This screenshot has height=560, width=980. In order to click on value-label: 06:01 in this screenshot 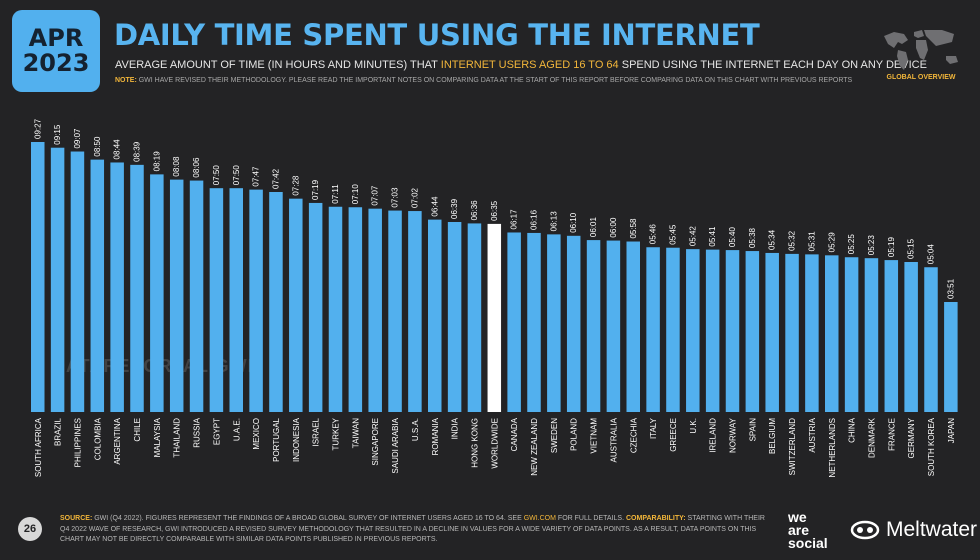, I will do `click(593, 227)`.